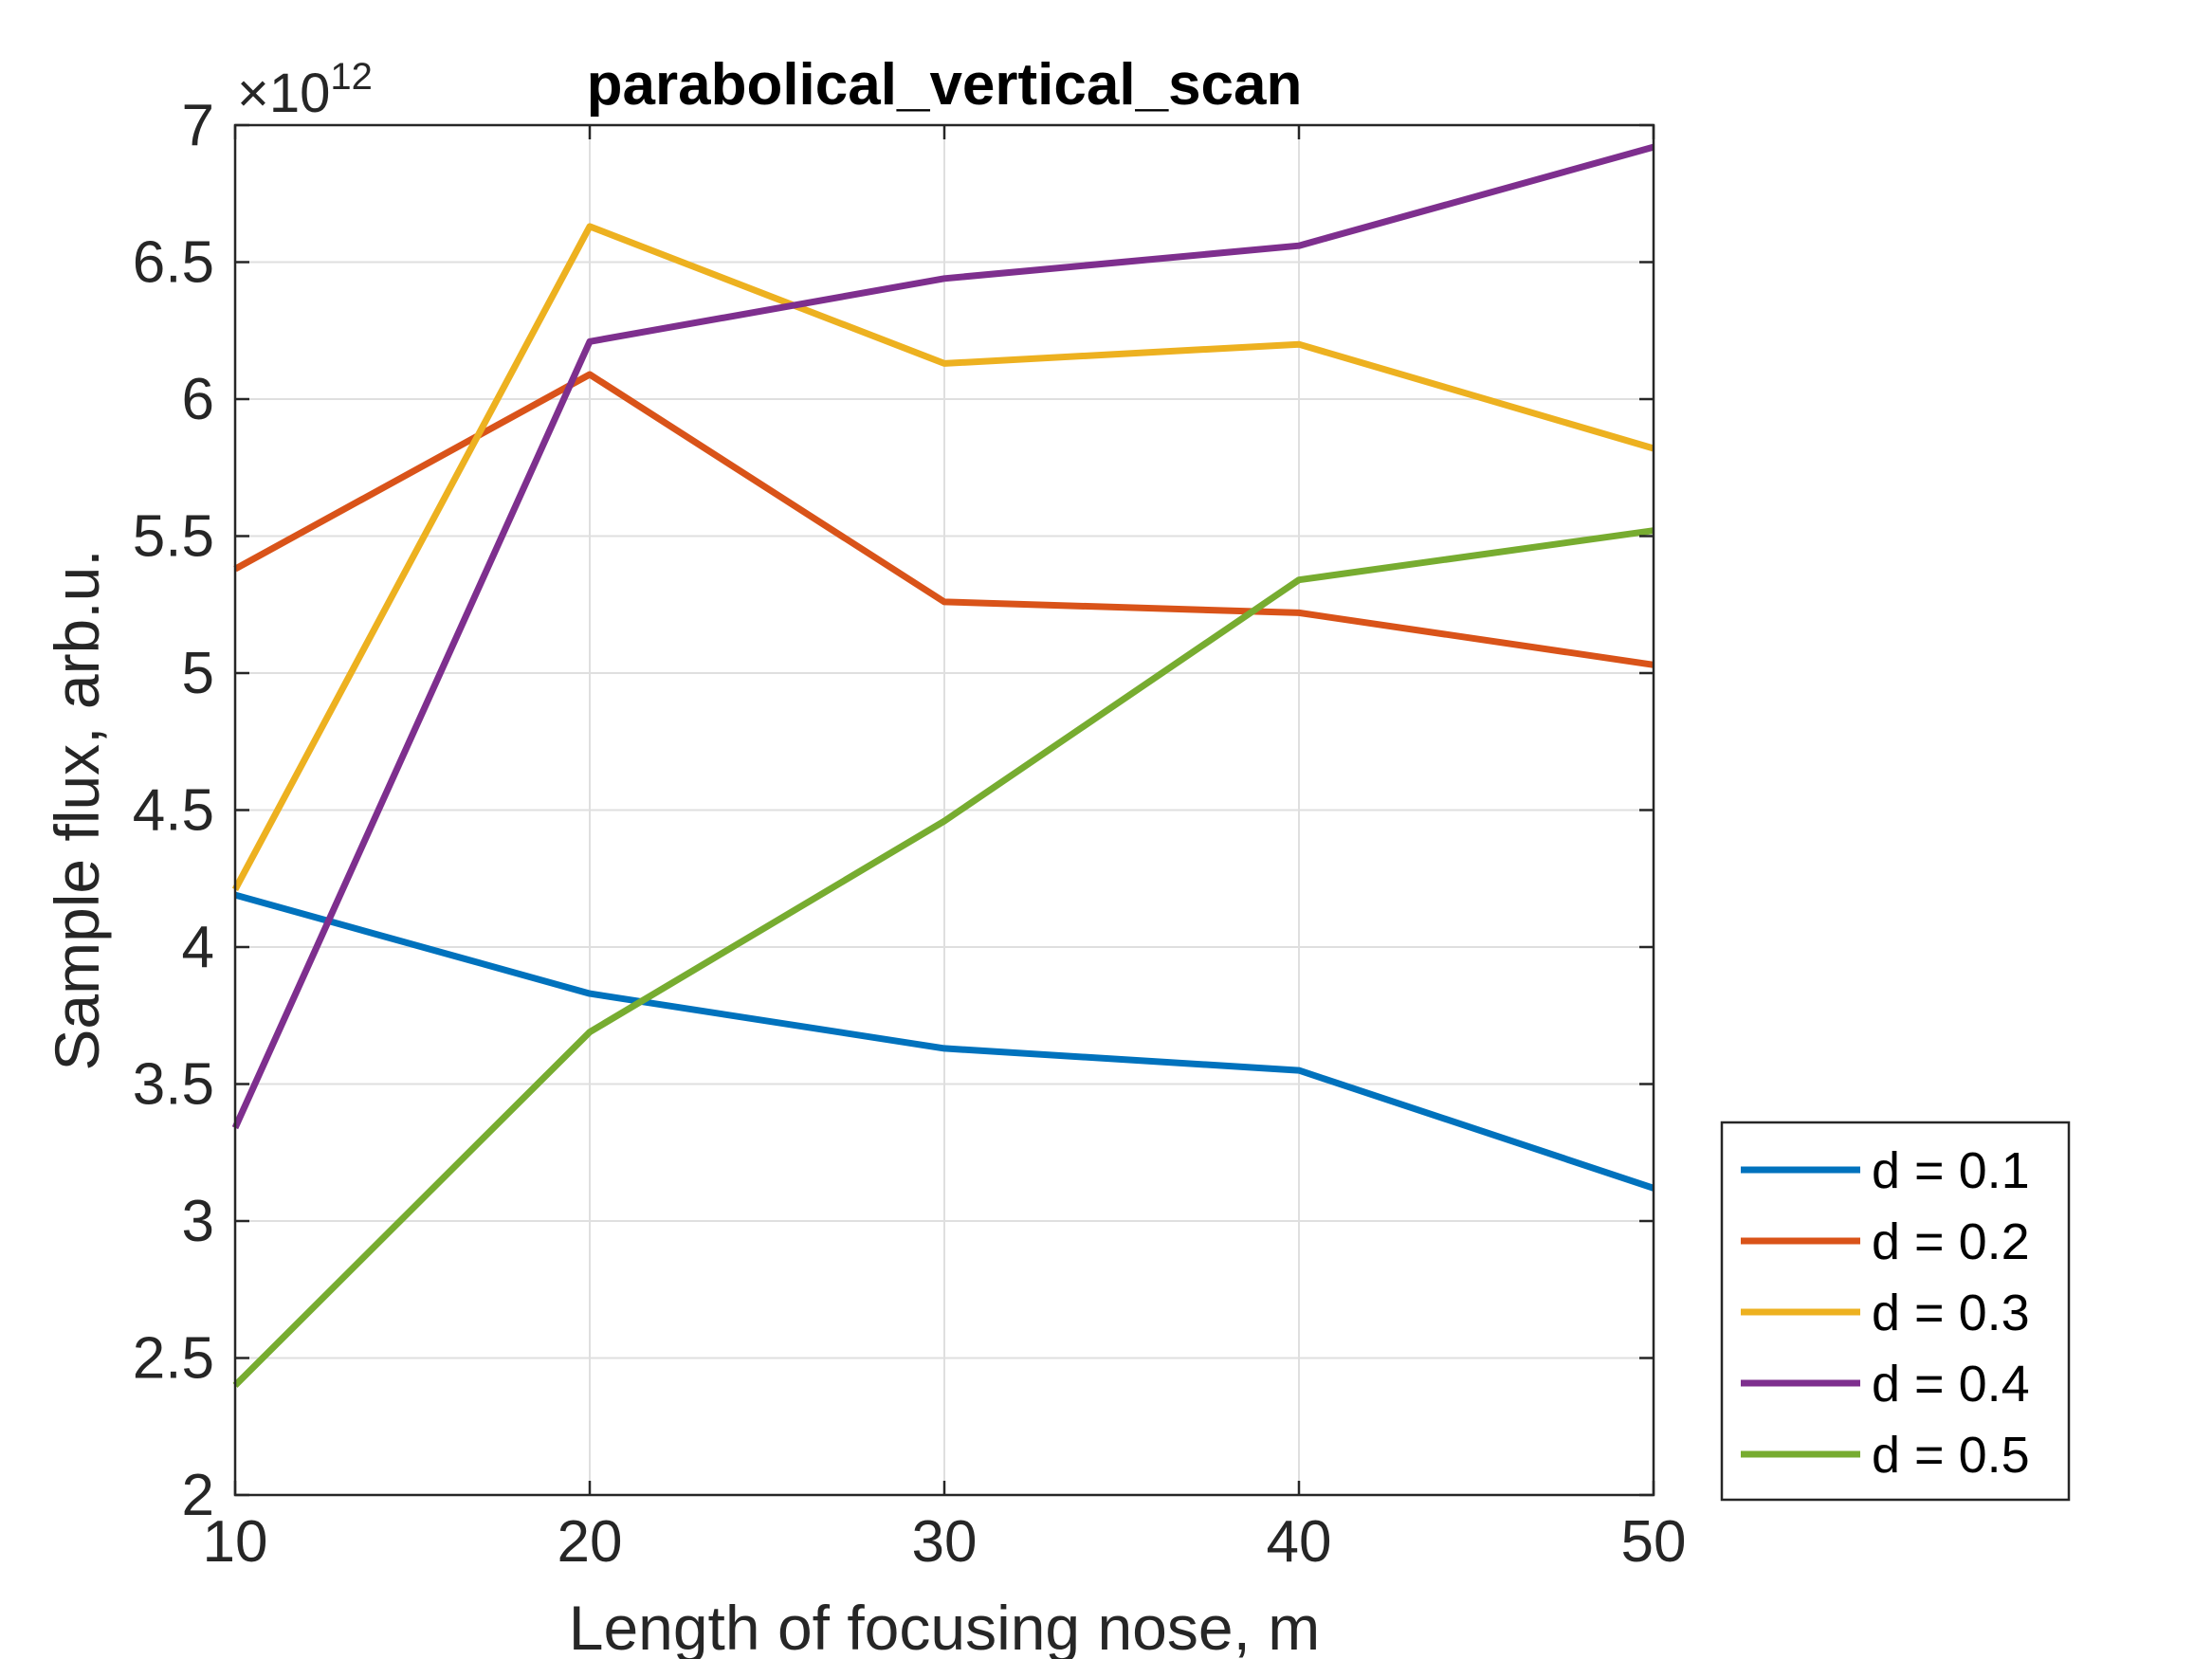 The height and width of the screenshot is (1659, 2212). What do you see at coordinates (1951, 1241) in the screenshot?
I see `legend-label: d = 0.2` at bounding box center [1951, 1241].